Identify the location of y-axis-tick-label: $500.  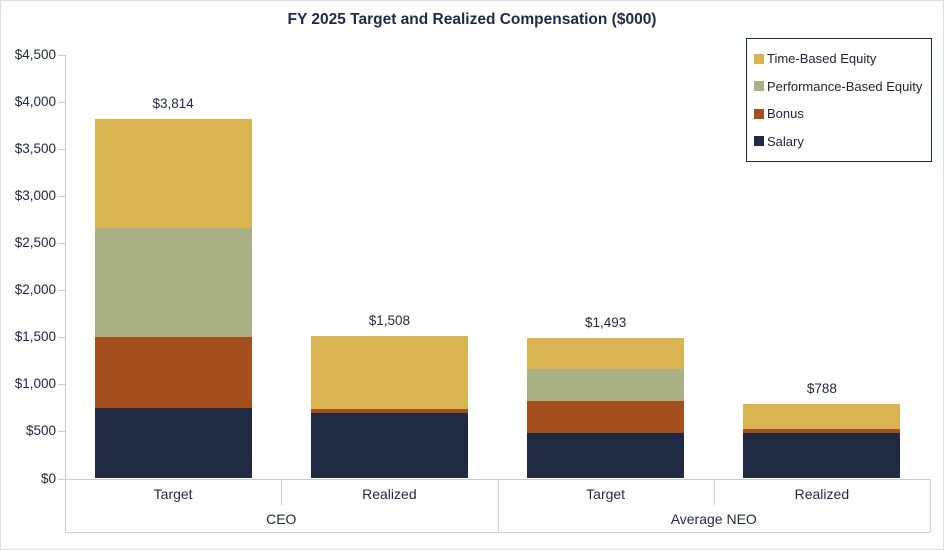
(40, 431).